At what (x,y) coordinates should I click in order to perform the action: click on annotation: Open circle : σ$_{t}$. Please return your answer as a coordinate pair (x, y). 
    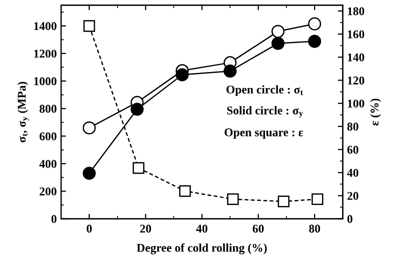
    Looking at the image, I should click on (264, 90).